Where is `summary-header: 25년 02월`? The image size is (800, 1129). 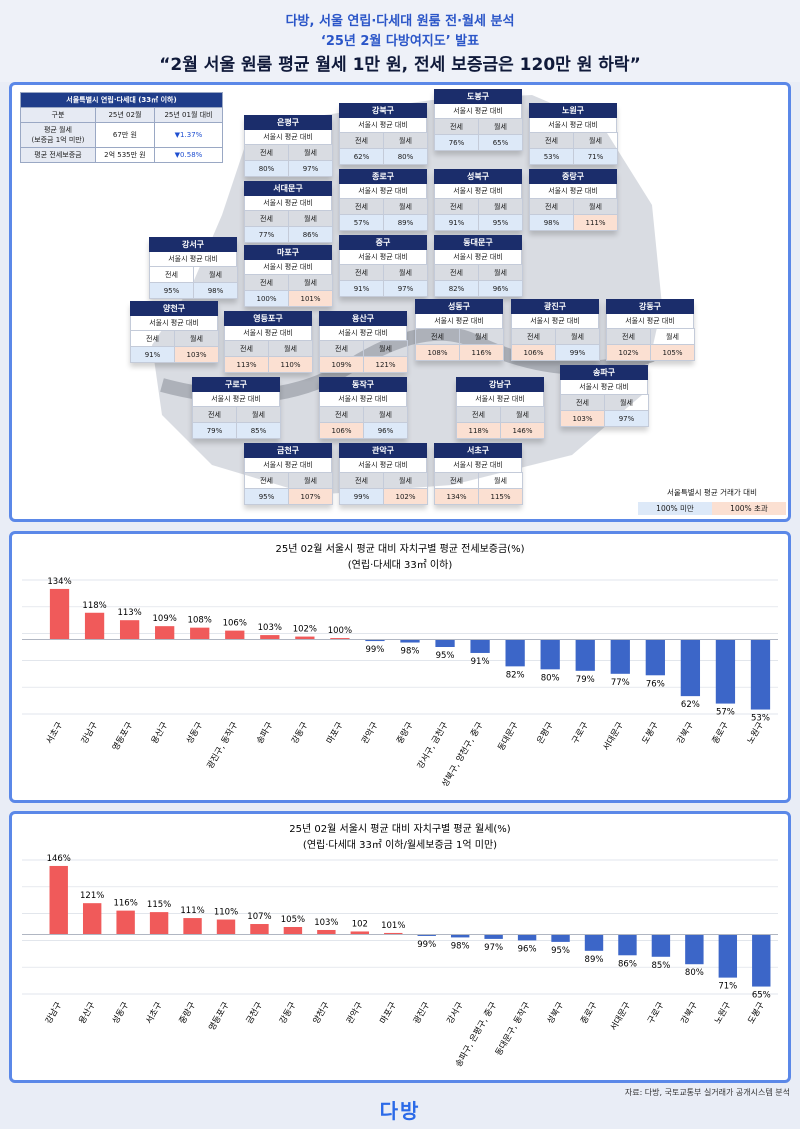
summary-header: 25년 02월 is located at coordinates (124, 115).